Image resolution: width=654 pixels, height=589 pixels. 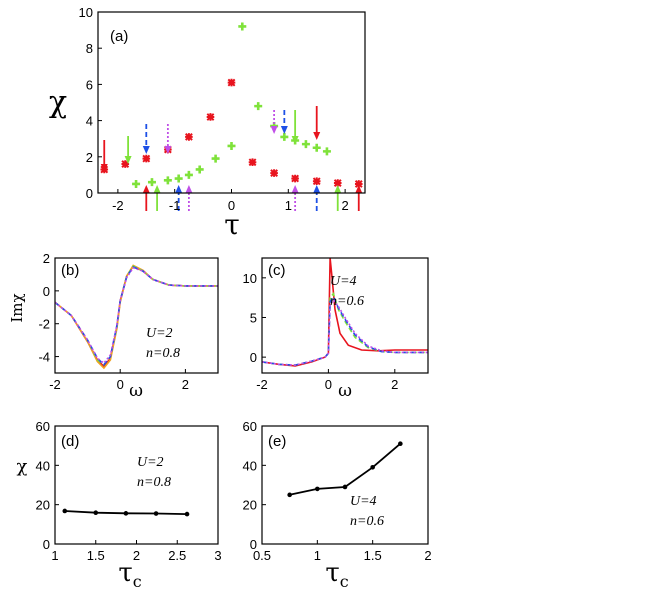 I want to click on annotation-line-1: n=0.8, so click(x=154, y=482).